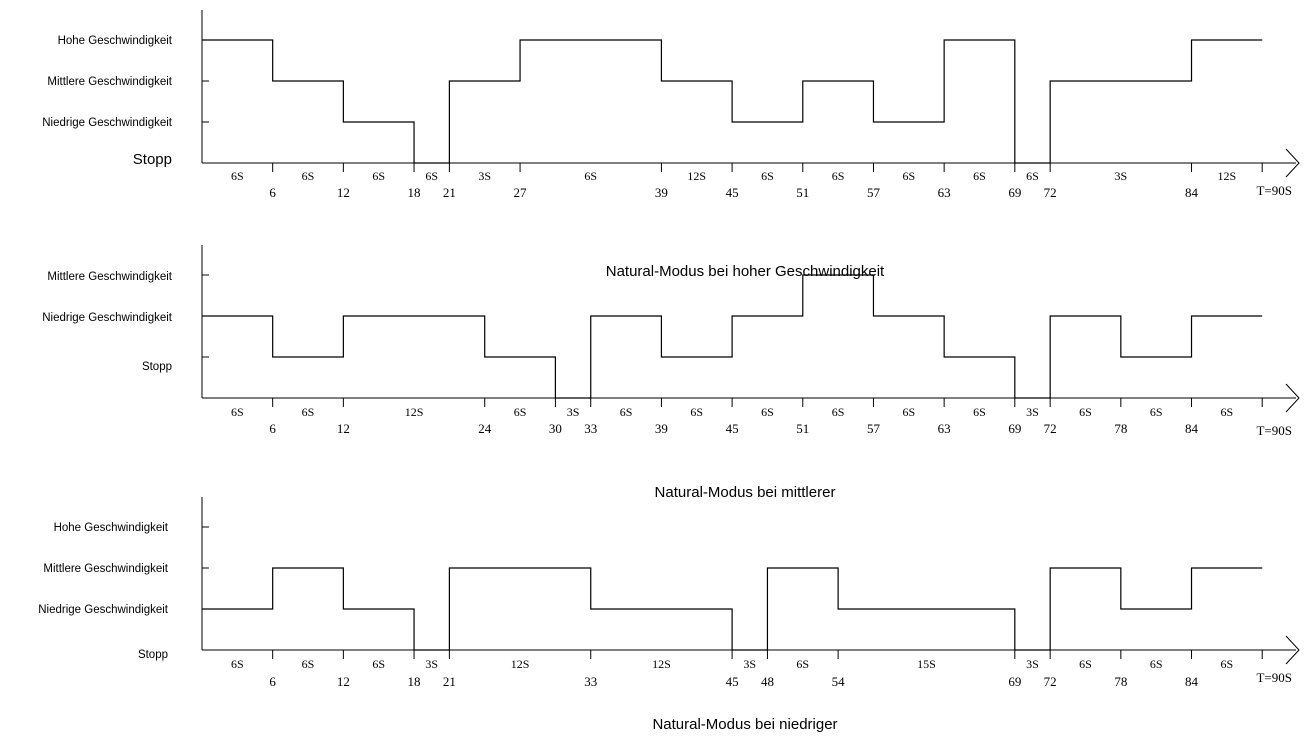  What do you see at coordinates (745, 271) in the screenshot?
I see `chart-caption: Natural-Modus bei hoher Geschwindigkeit` at bounding box center [745, 271].